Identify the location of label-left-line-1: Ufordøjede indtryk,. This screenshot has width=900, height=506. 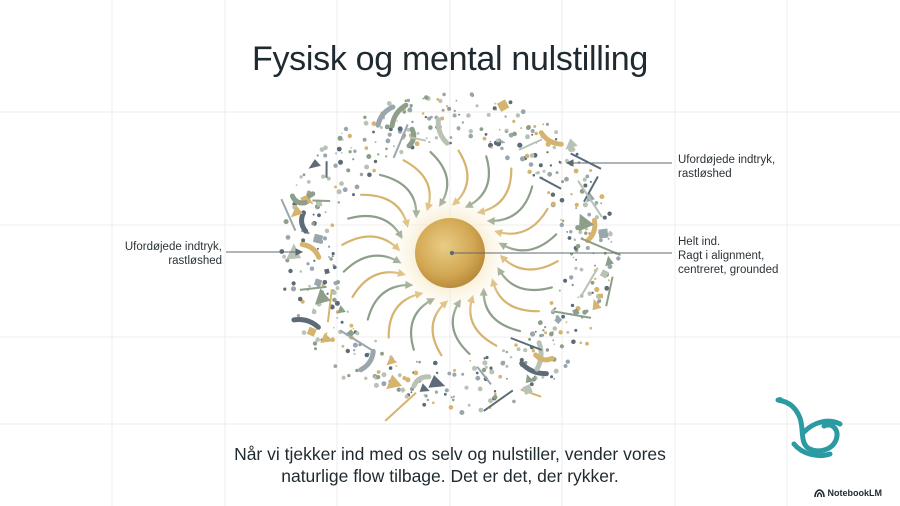
(173, 247).